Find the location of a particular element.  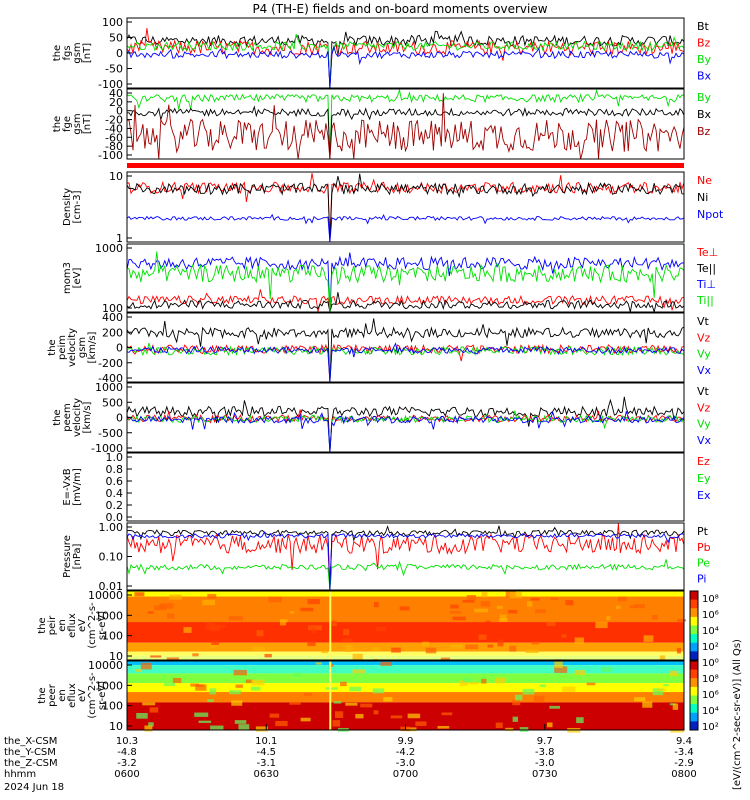

y-tick-label: 40 is located at coordinates (116, 93).